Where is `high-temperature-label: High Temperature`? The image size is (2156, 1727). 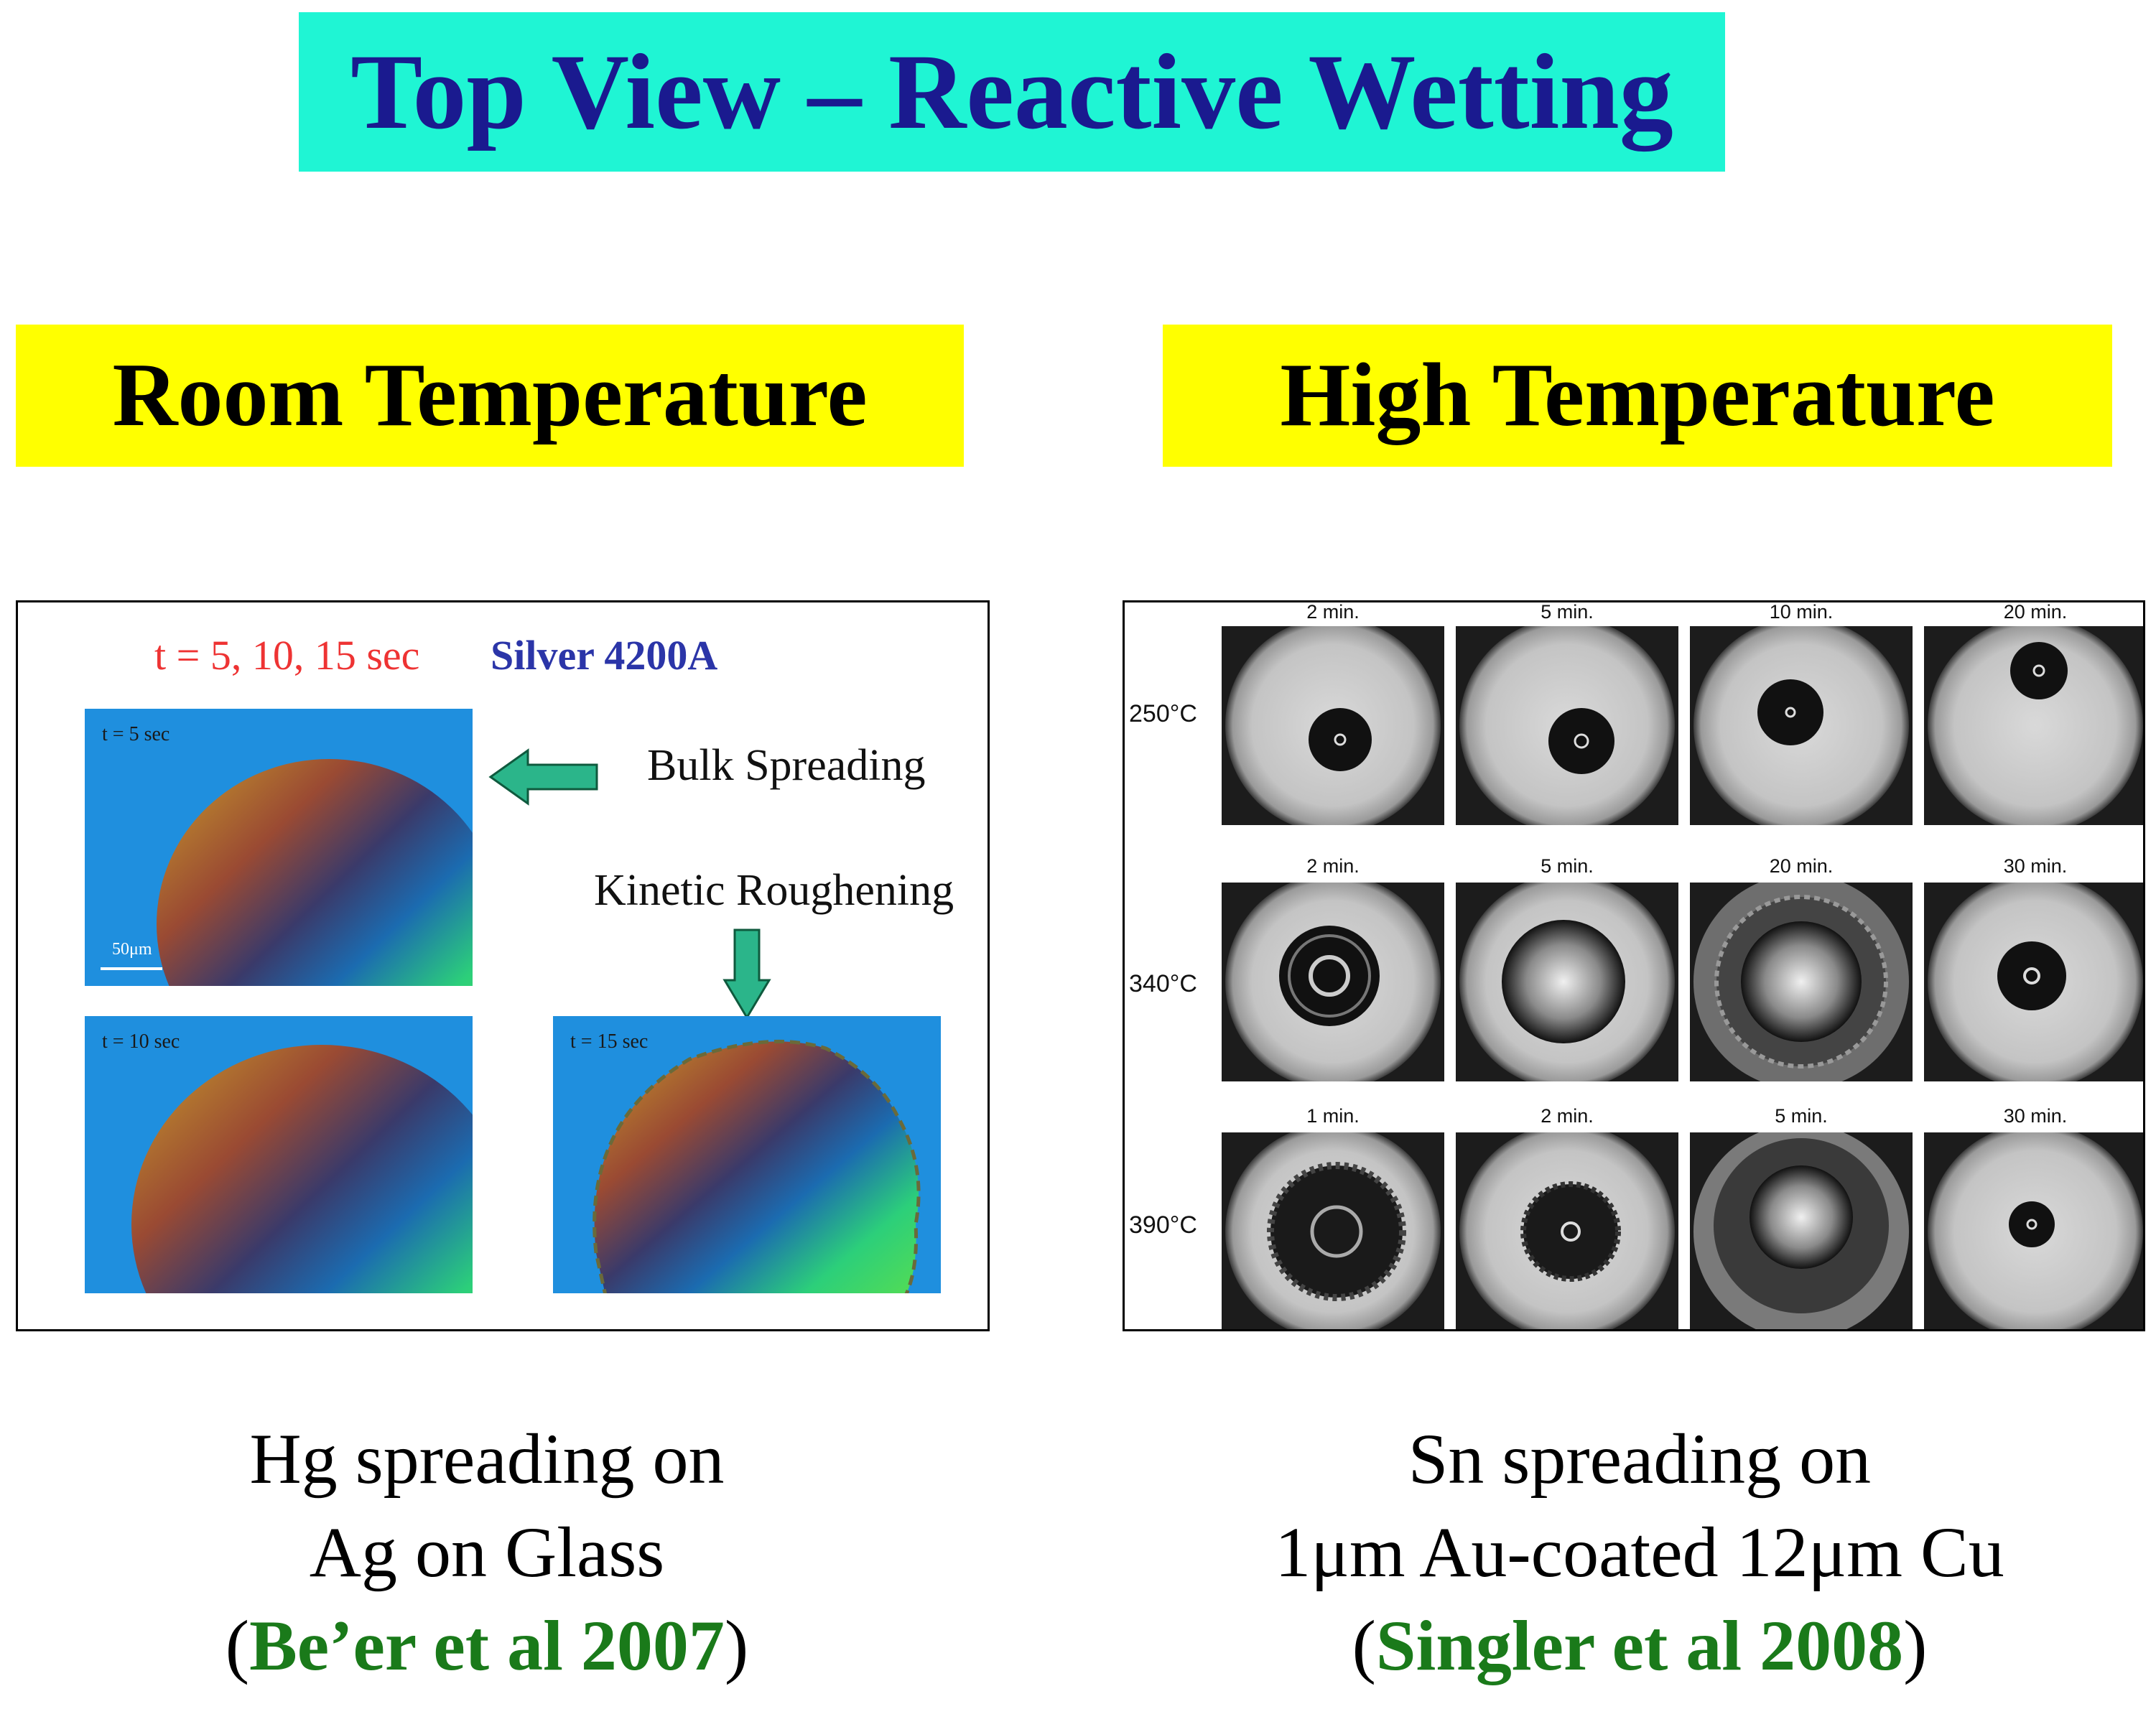
high-temperature-label: High Temperature is located at coordinates (1637, 395).